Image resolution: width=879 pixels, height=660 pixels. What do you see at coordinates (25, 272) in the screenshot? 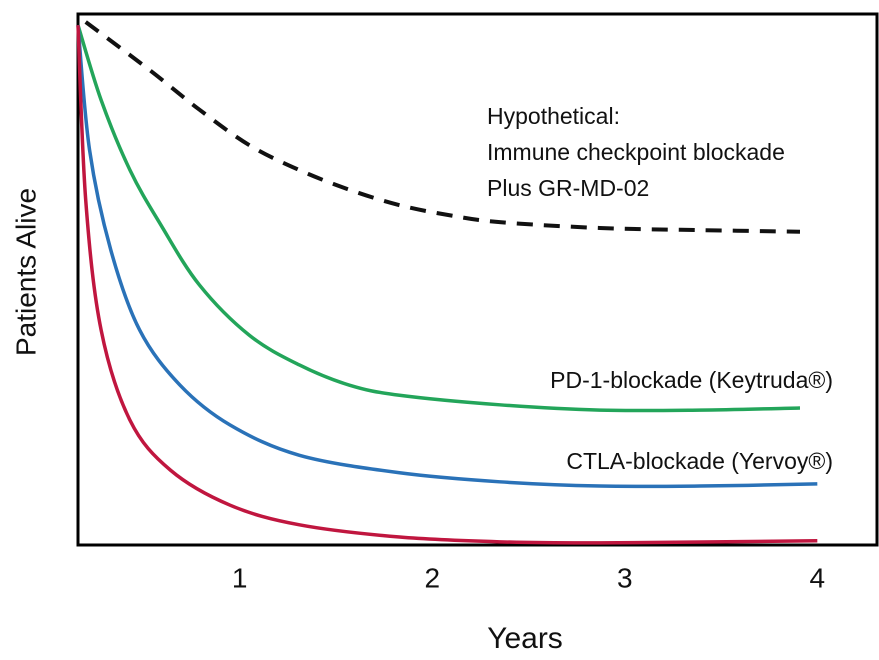
I see `y-axis-label: Patients Alive` at bounding box center [25, 272].